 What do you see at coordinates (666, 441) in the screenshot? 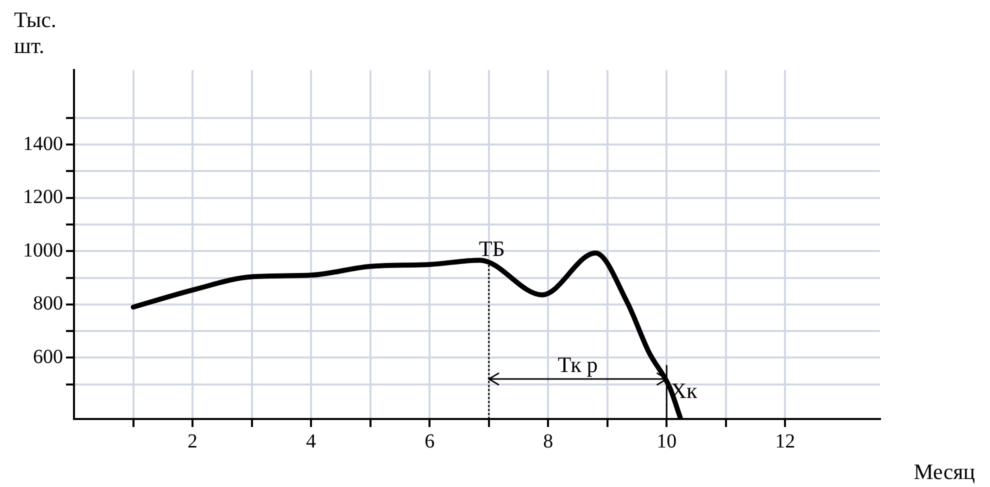
I see `x-tick-label: 10` at bounding box center [666, 441].